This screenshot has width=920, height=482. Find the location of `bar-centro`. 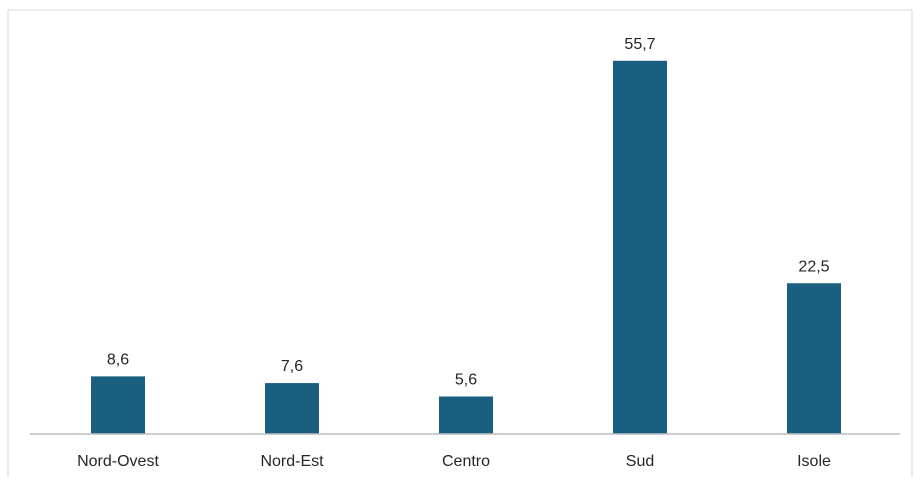

bar-centro is located at coordinates (466, 415).